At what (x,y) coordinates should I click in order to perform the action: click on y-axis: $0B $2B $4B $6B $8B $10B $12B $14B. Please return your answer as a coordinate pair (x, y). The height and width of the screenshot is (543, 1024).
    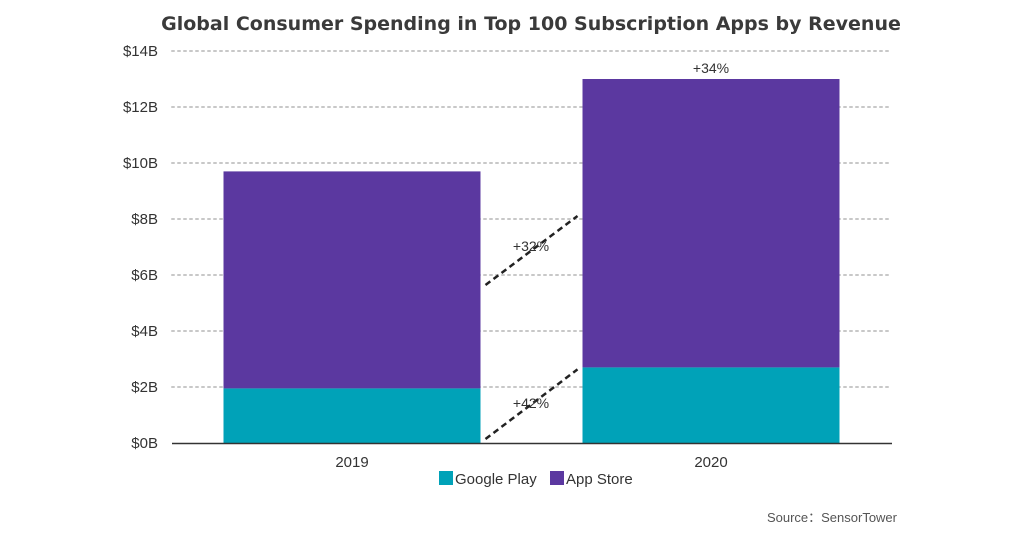
    Looking at the image, I should click on (140, 247).